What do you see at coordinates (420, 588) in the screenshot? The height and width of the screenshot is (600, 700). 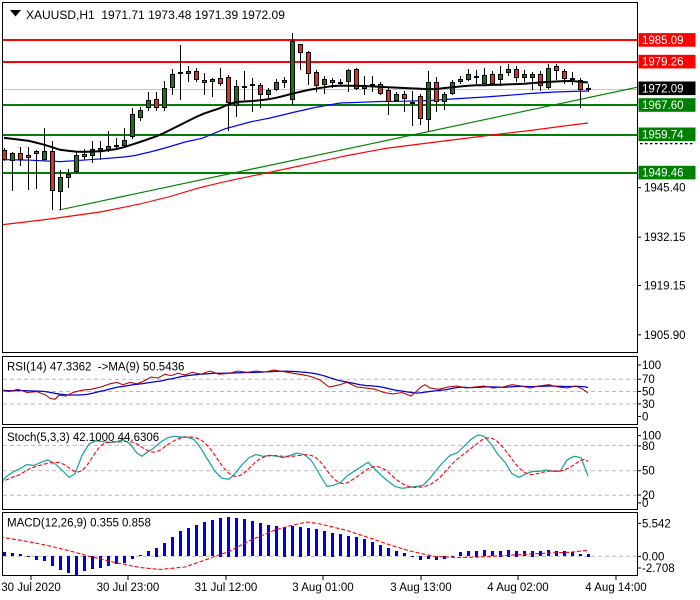 I see `svg-text: 3 Aug 13:00` at bounding box center [420, 588].